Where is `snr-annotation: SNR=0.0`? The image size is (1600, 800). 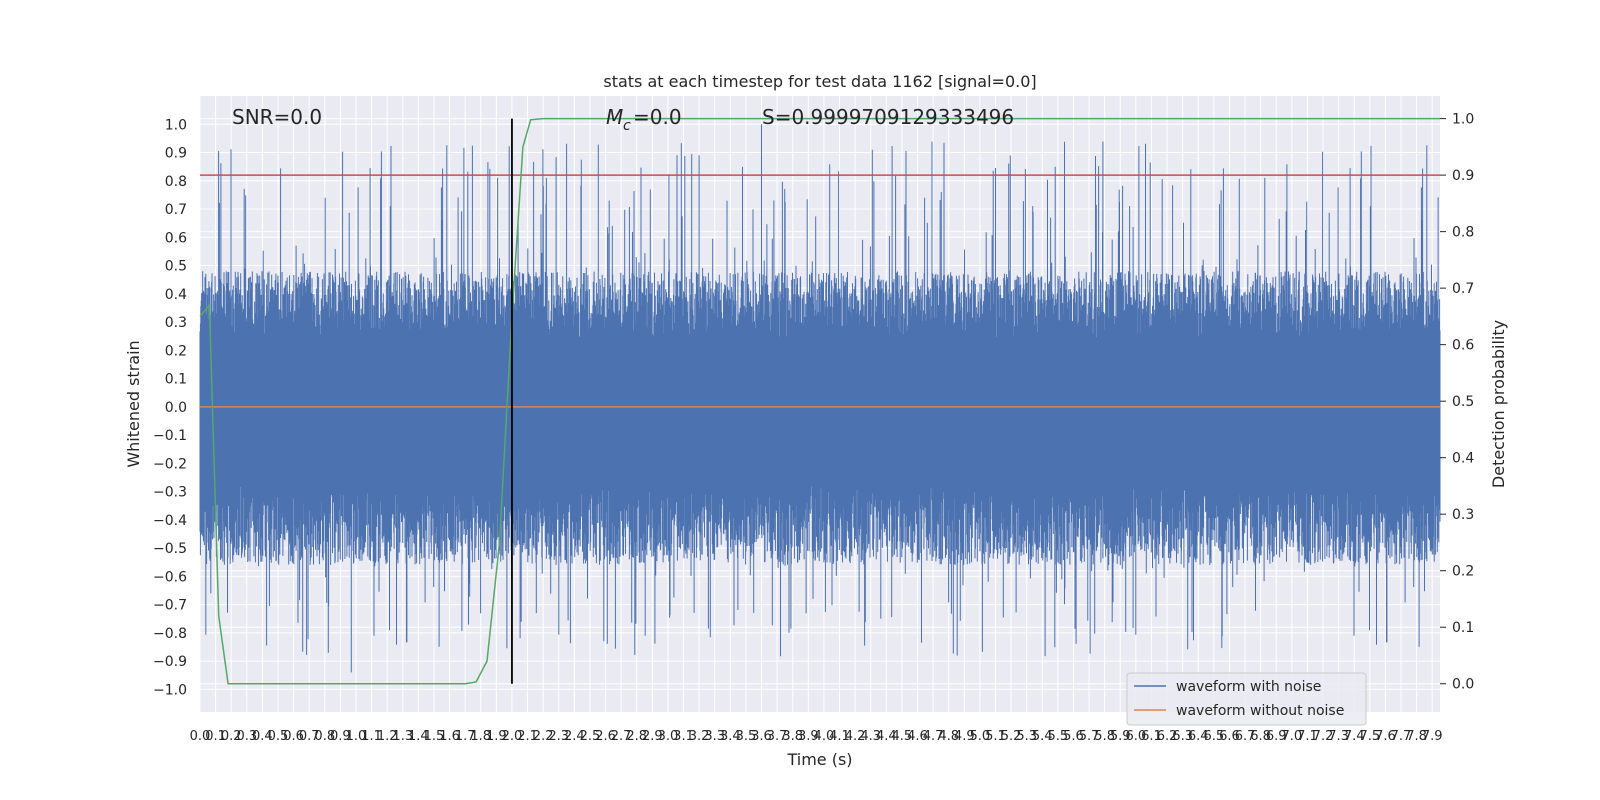
snr-annotation: SNR=0.0 is located at coordinates (277, 117).